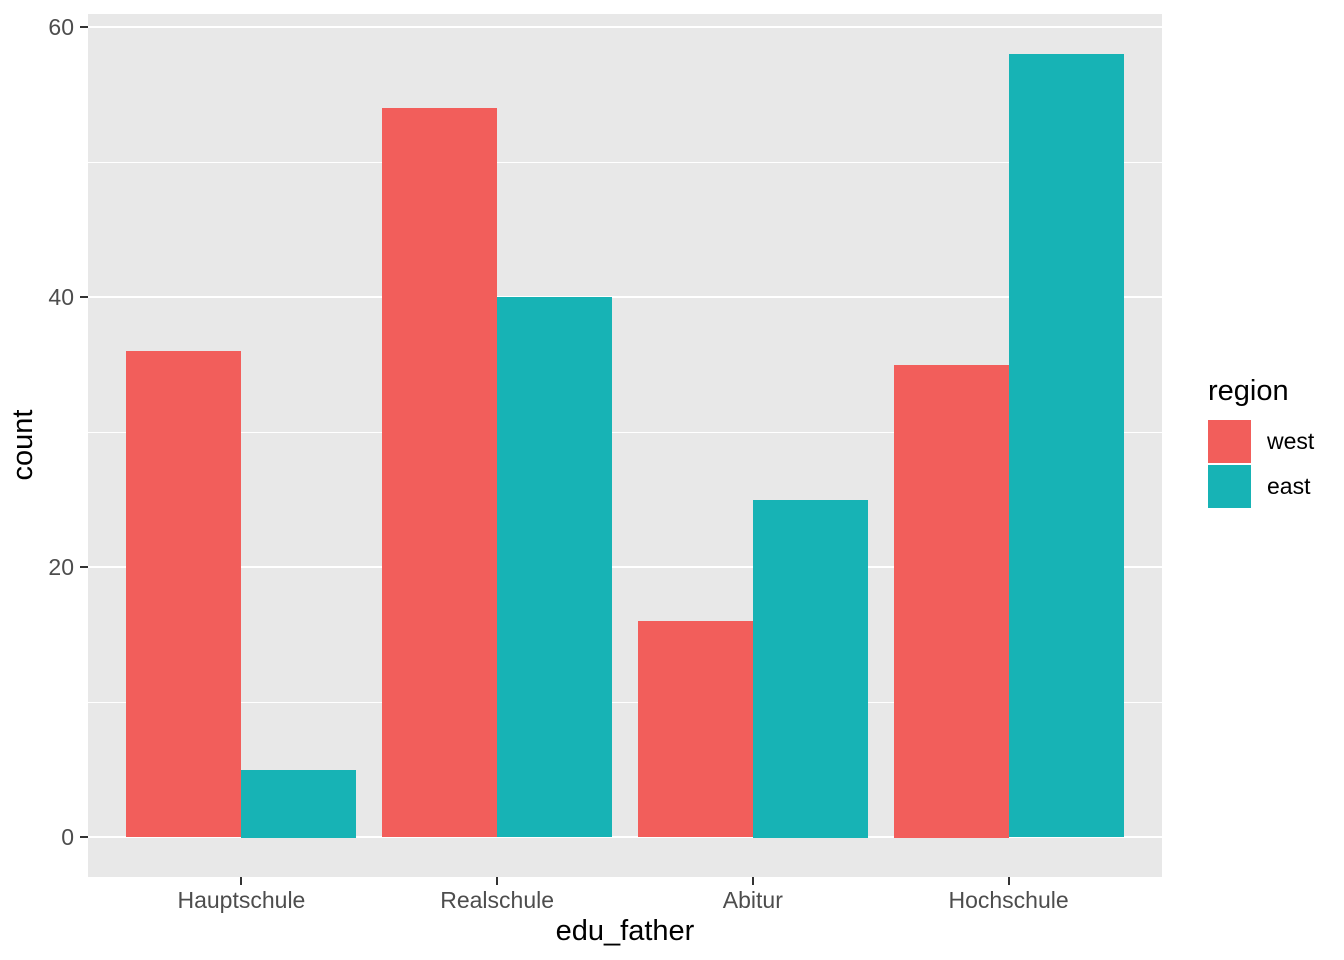  What do you see at coordinates (1291, 441) in the screenshot?
I see `legend-label-west: west` at bounding box center [1291, 441].